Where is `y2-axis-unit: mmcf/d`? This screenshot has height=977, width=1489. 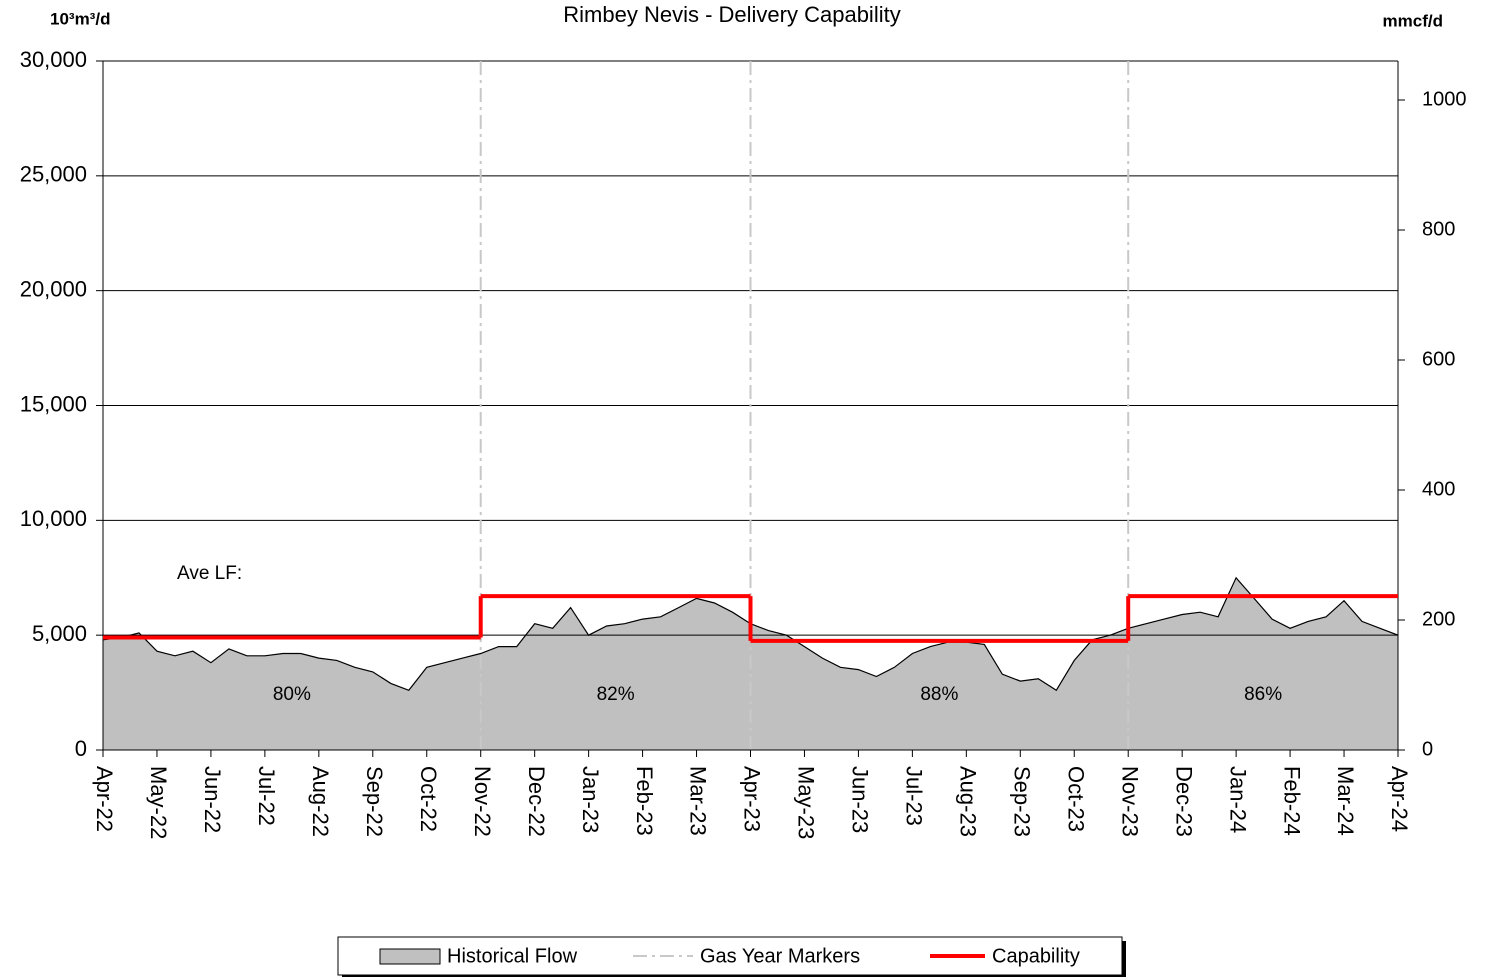
y2-axis-unit: mmcf/d is located at coordinates (1413, 20).